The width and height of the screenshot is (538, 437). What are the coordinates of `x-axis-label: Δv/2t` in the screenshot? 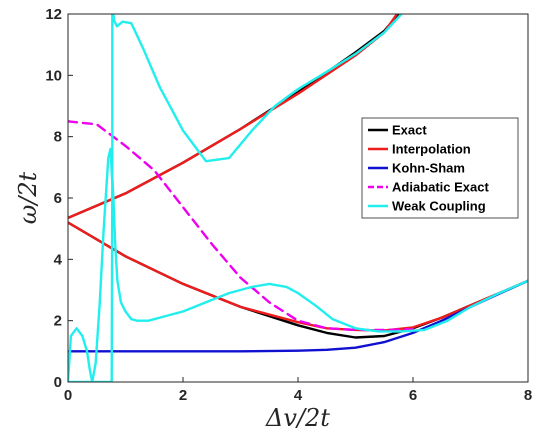 It's located at (297, 418).